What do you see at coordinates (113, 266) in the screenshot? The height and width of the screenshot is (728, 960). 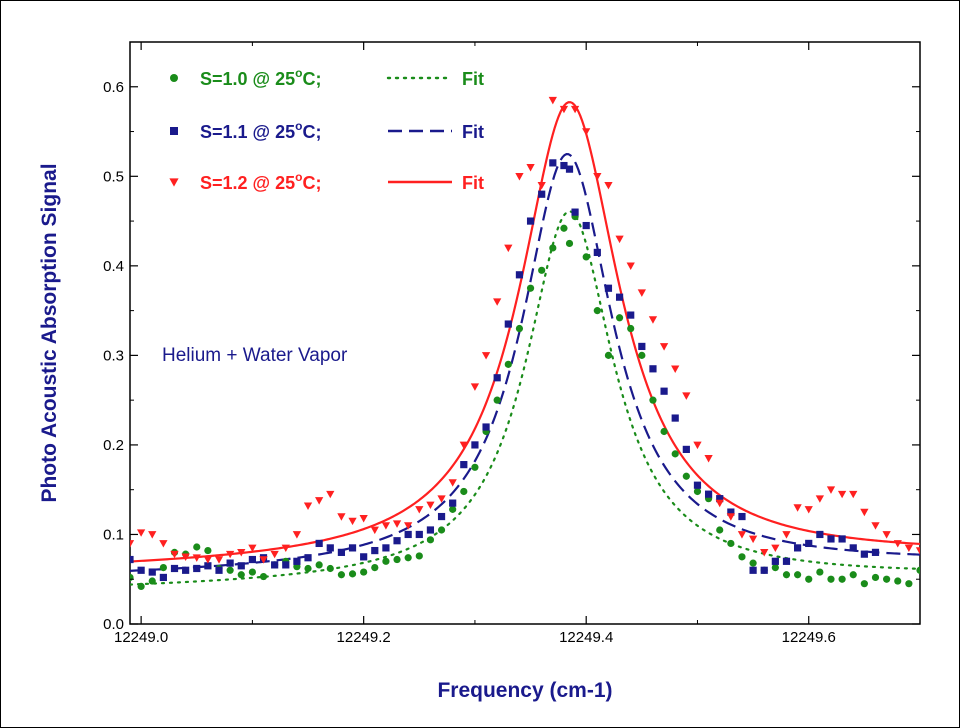 I see `y-tick-label: 0.4` at bounding box center [113, 266].